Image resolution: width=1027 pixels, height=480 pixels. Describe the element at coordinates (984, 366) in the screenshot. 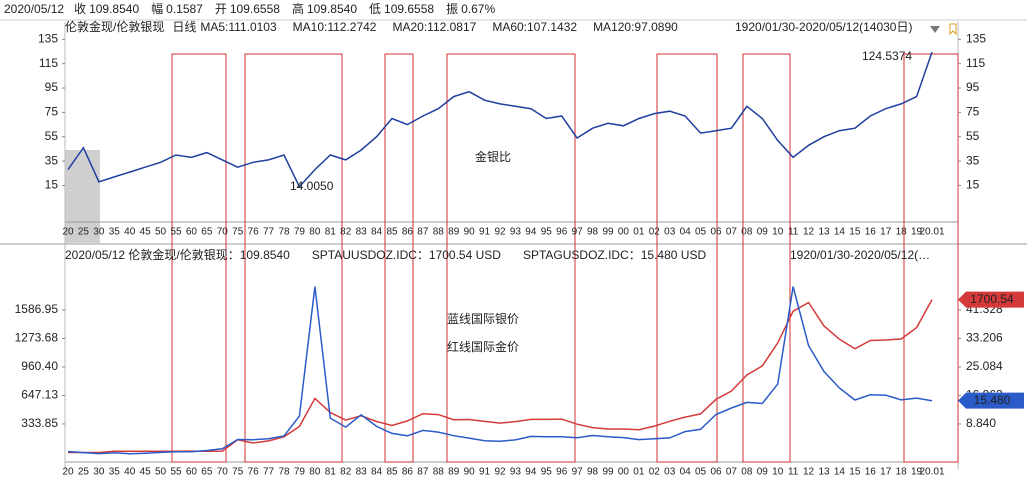

I see `y2-tick-label: 25.084` at that location.